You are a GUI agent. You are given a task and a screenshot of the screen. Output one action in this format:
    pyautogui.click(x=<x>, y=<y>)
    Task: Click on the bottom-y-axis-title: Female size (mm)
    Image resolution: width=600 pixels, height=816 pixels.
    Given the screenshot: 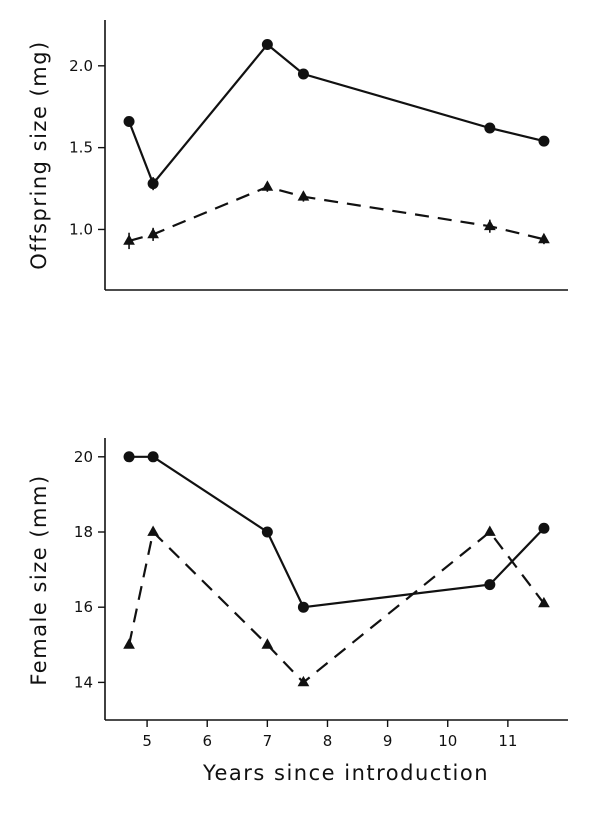 What is the action you would take?
    pyautogui.click(x=39, y=579)
    